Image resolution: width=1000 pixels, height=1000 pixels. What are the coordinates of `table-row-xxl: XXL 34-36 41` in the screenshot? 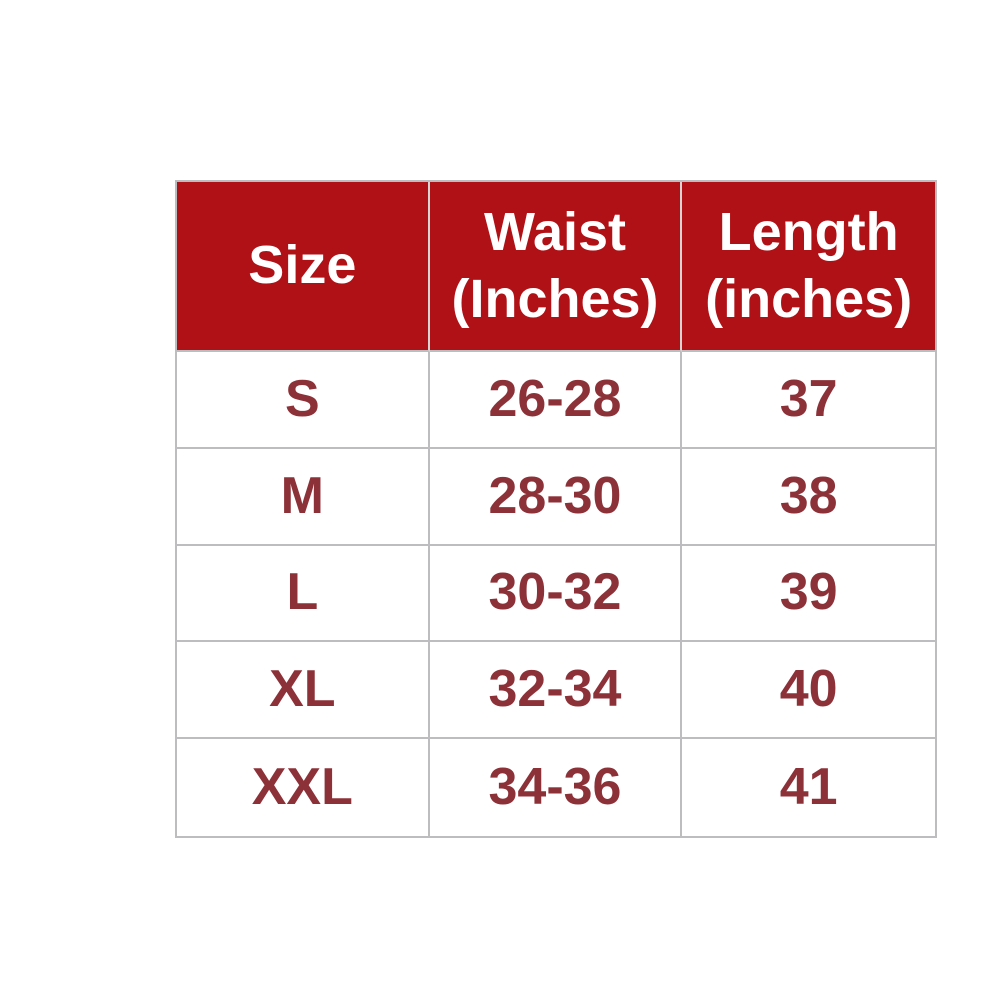 It's located at (556, 787).